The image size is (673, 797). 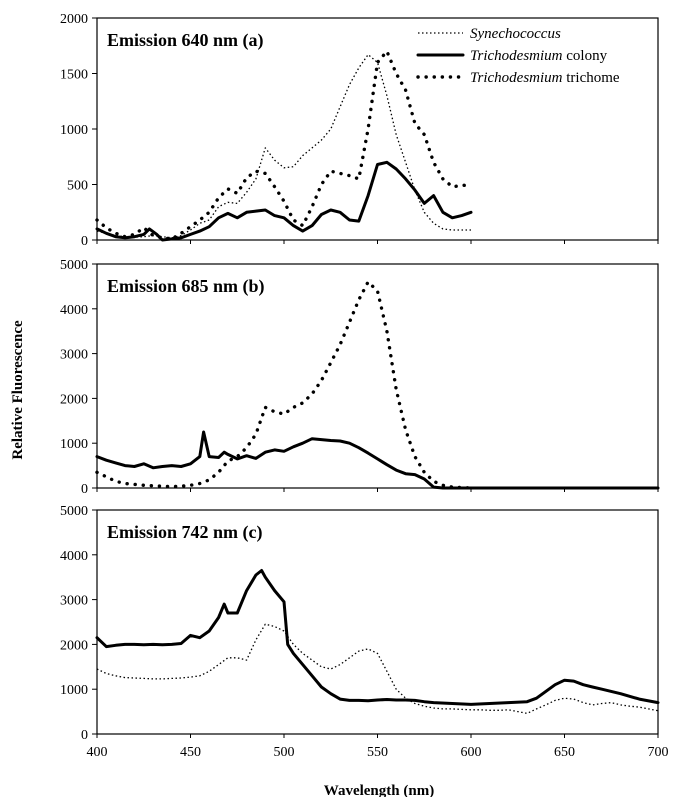 What do you see at coordinates (471, 752) in the screenshot?
I see `x-tick-label: 600` at bounding box center [471, 752].